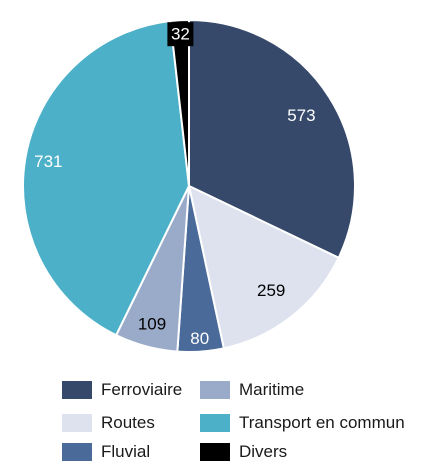 Image resolution: width=434 pixels, height=474 pixels. Describe the element at coordinates (271, 290) in the screenshot. I see `data-label-routes: 259` at that location.